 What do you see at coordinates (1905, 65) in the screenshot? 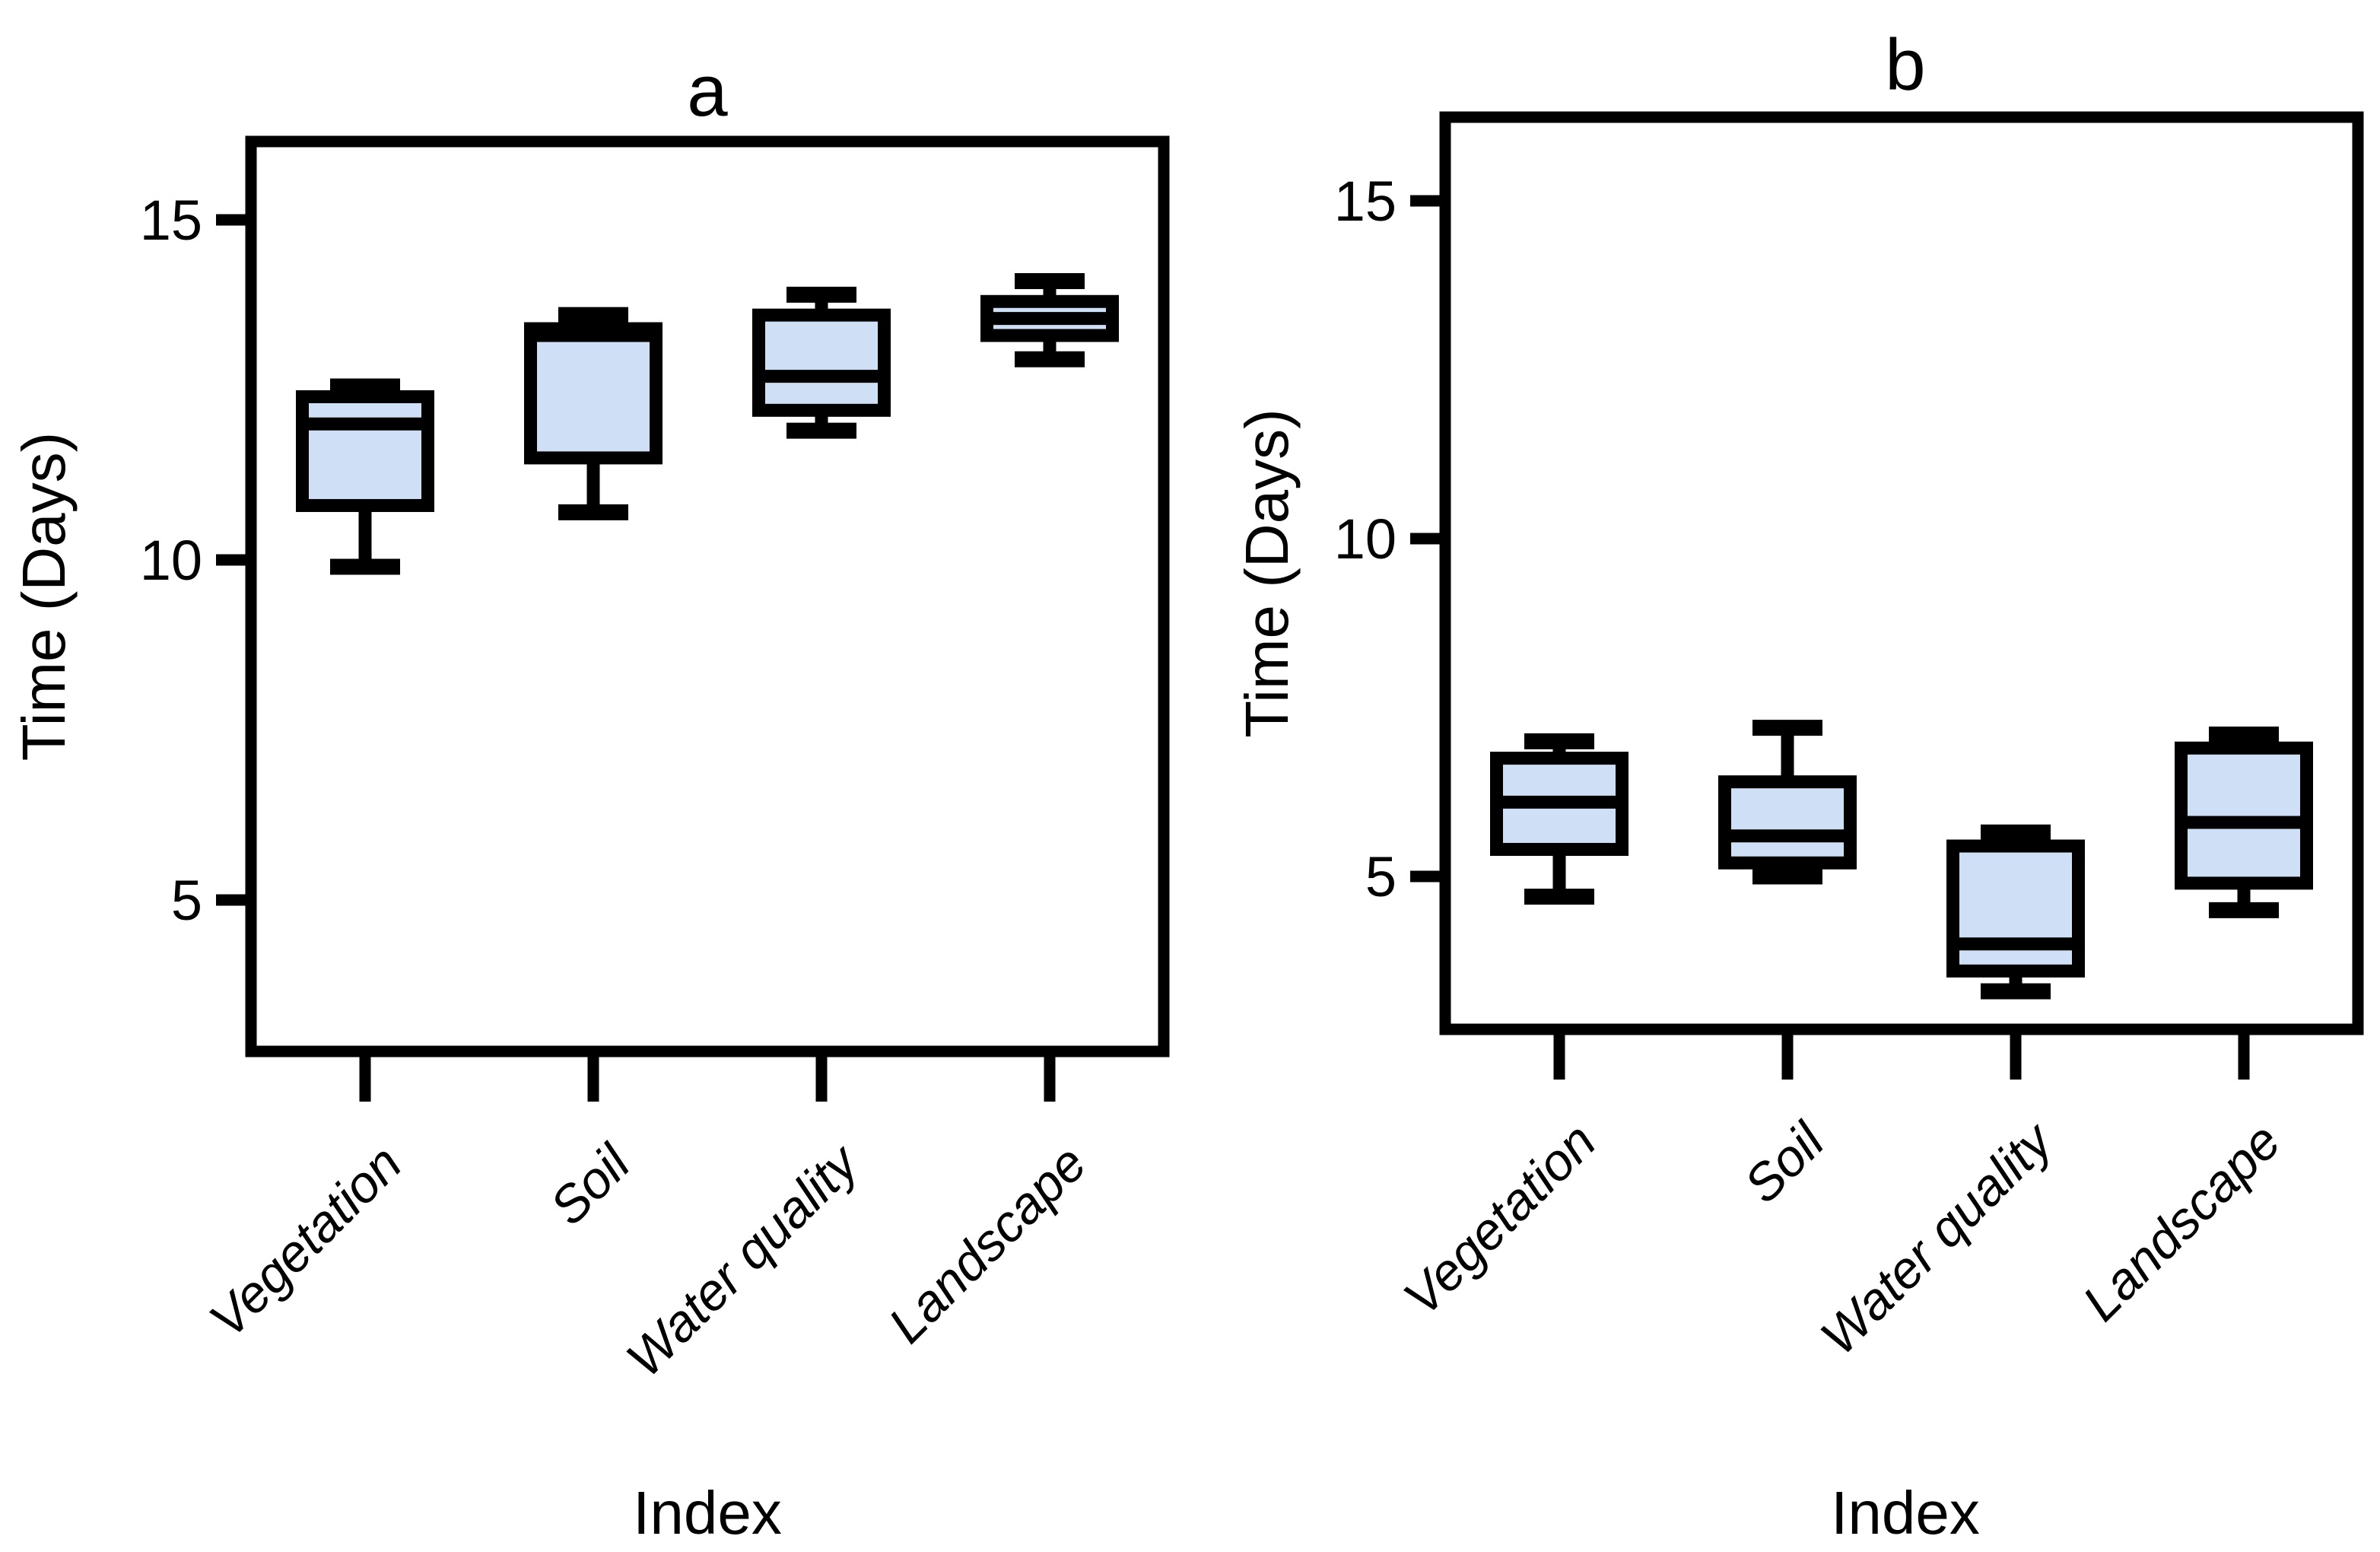
I see `panel-title-b: b` at bounding box center [1905, 65].